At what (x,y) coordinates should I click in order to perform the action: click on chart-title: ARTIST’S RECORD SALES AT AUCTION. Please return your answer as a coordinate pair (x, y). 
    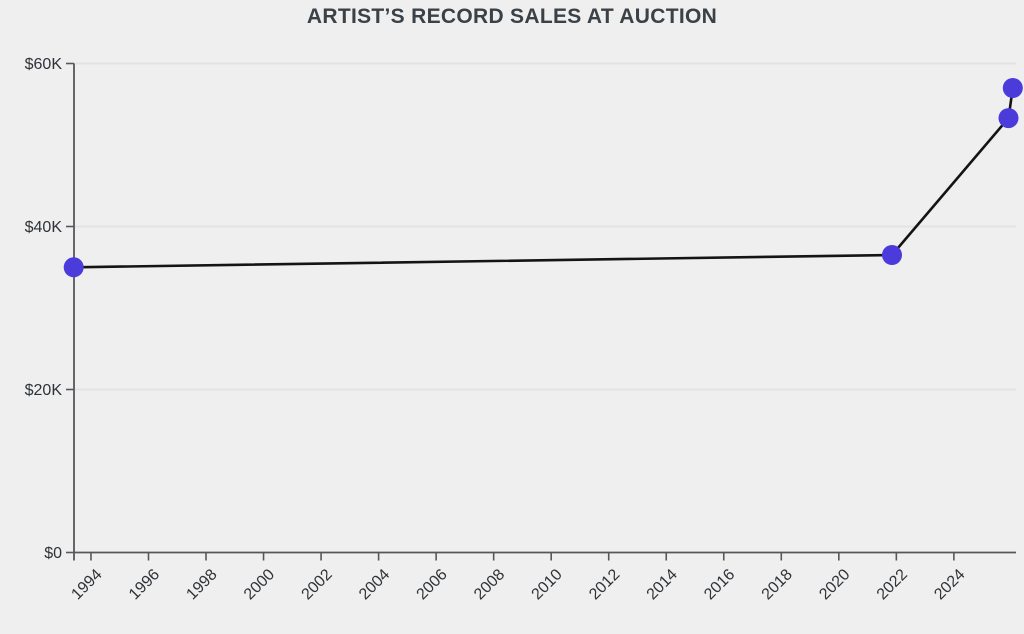
    Looking at the image, I should click on (512, 16).